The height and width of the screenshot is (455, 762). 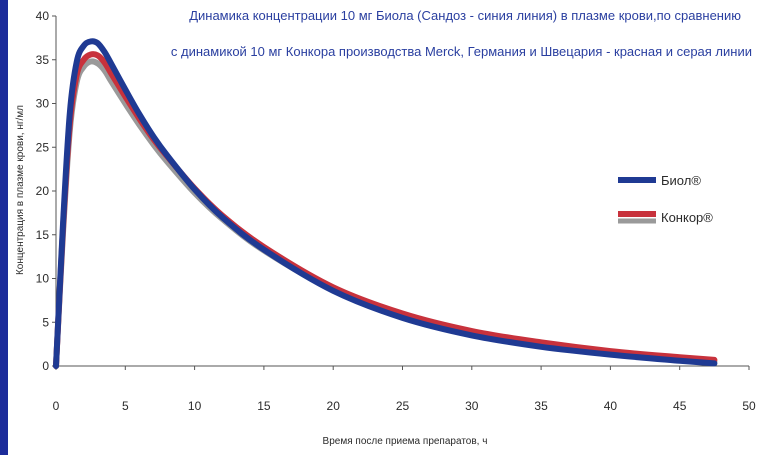 What do you see at coordinates (264, 406) in the screenshot?
I see `x-tick-label: 15` at bounding box center [264, 406].